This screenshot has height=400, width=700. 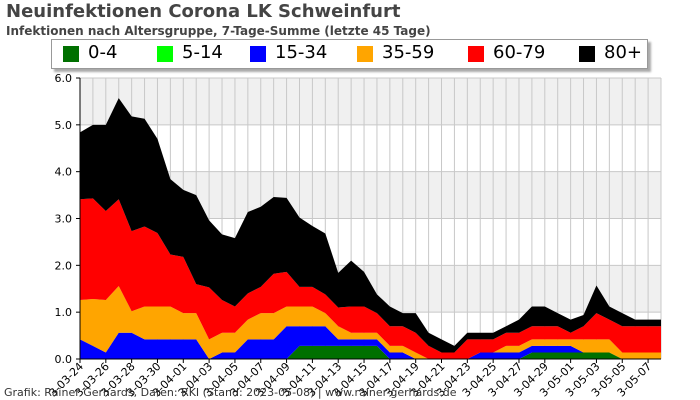 I want to click on legend-label-5-14: 5-14, so click(x=202, y=52).